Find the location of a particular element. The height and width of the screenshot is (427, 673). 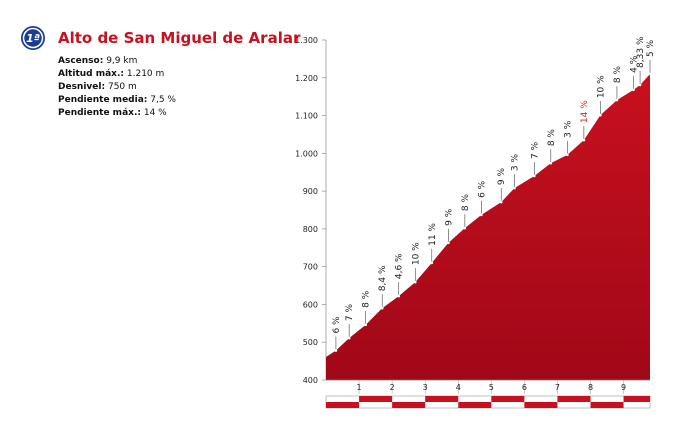

y-tick-label: 700 is located at coordinates (310, 267).